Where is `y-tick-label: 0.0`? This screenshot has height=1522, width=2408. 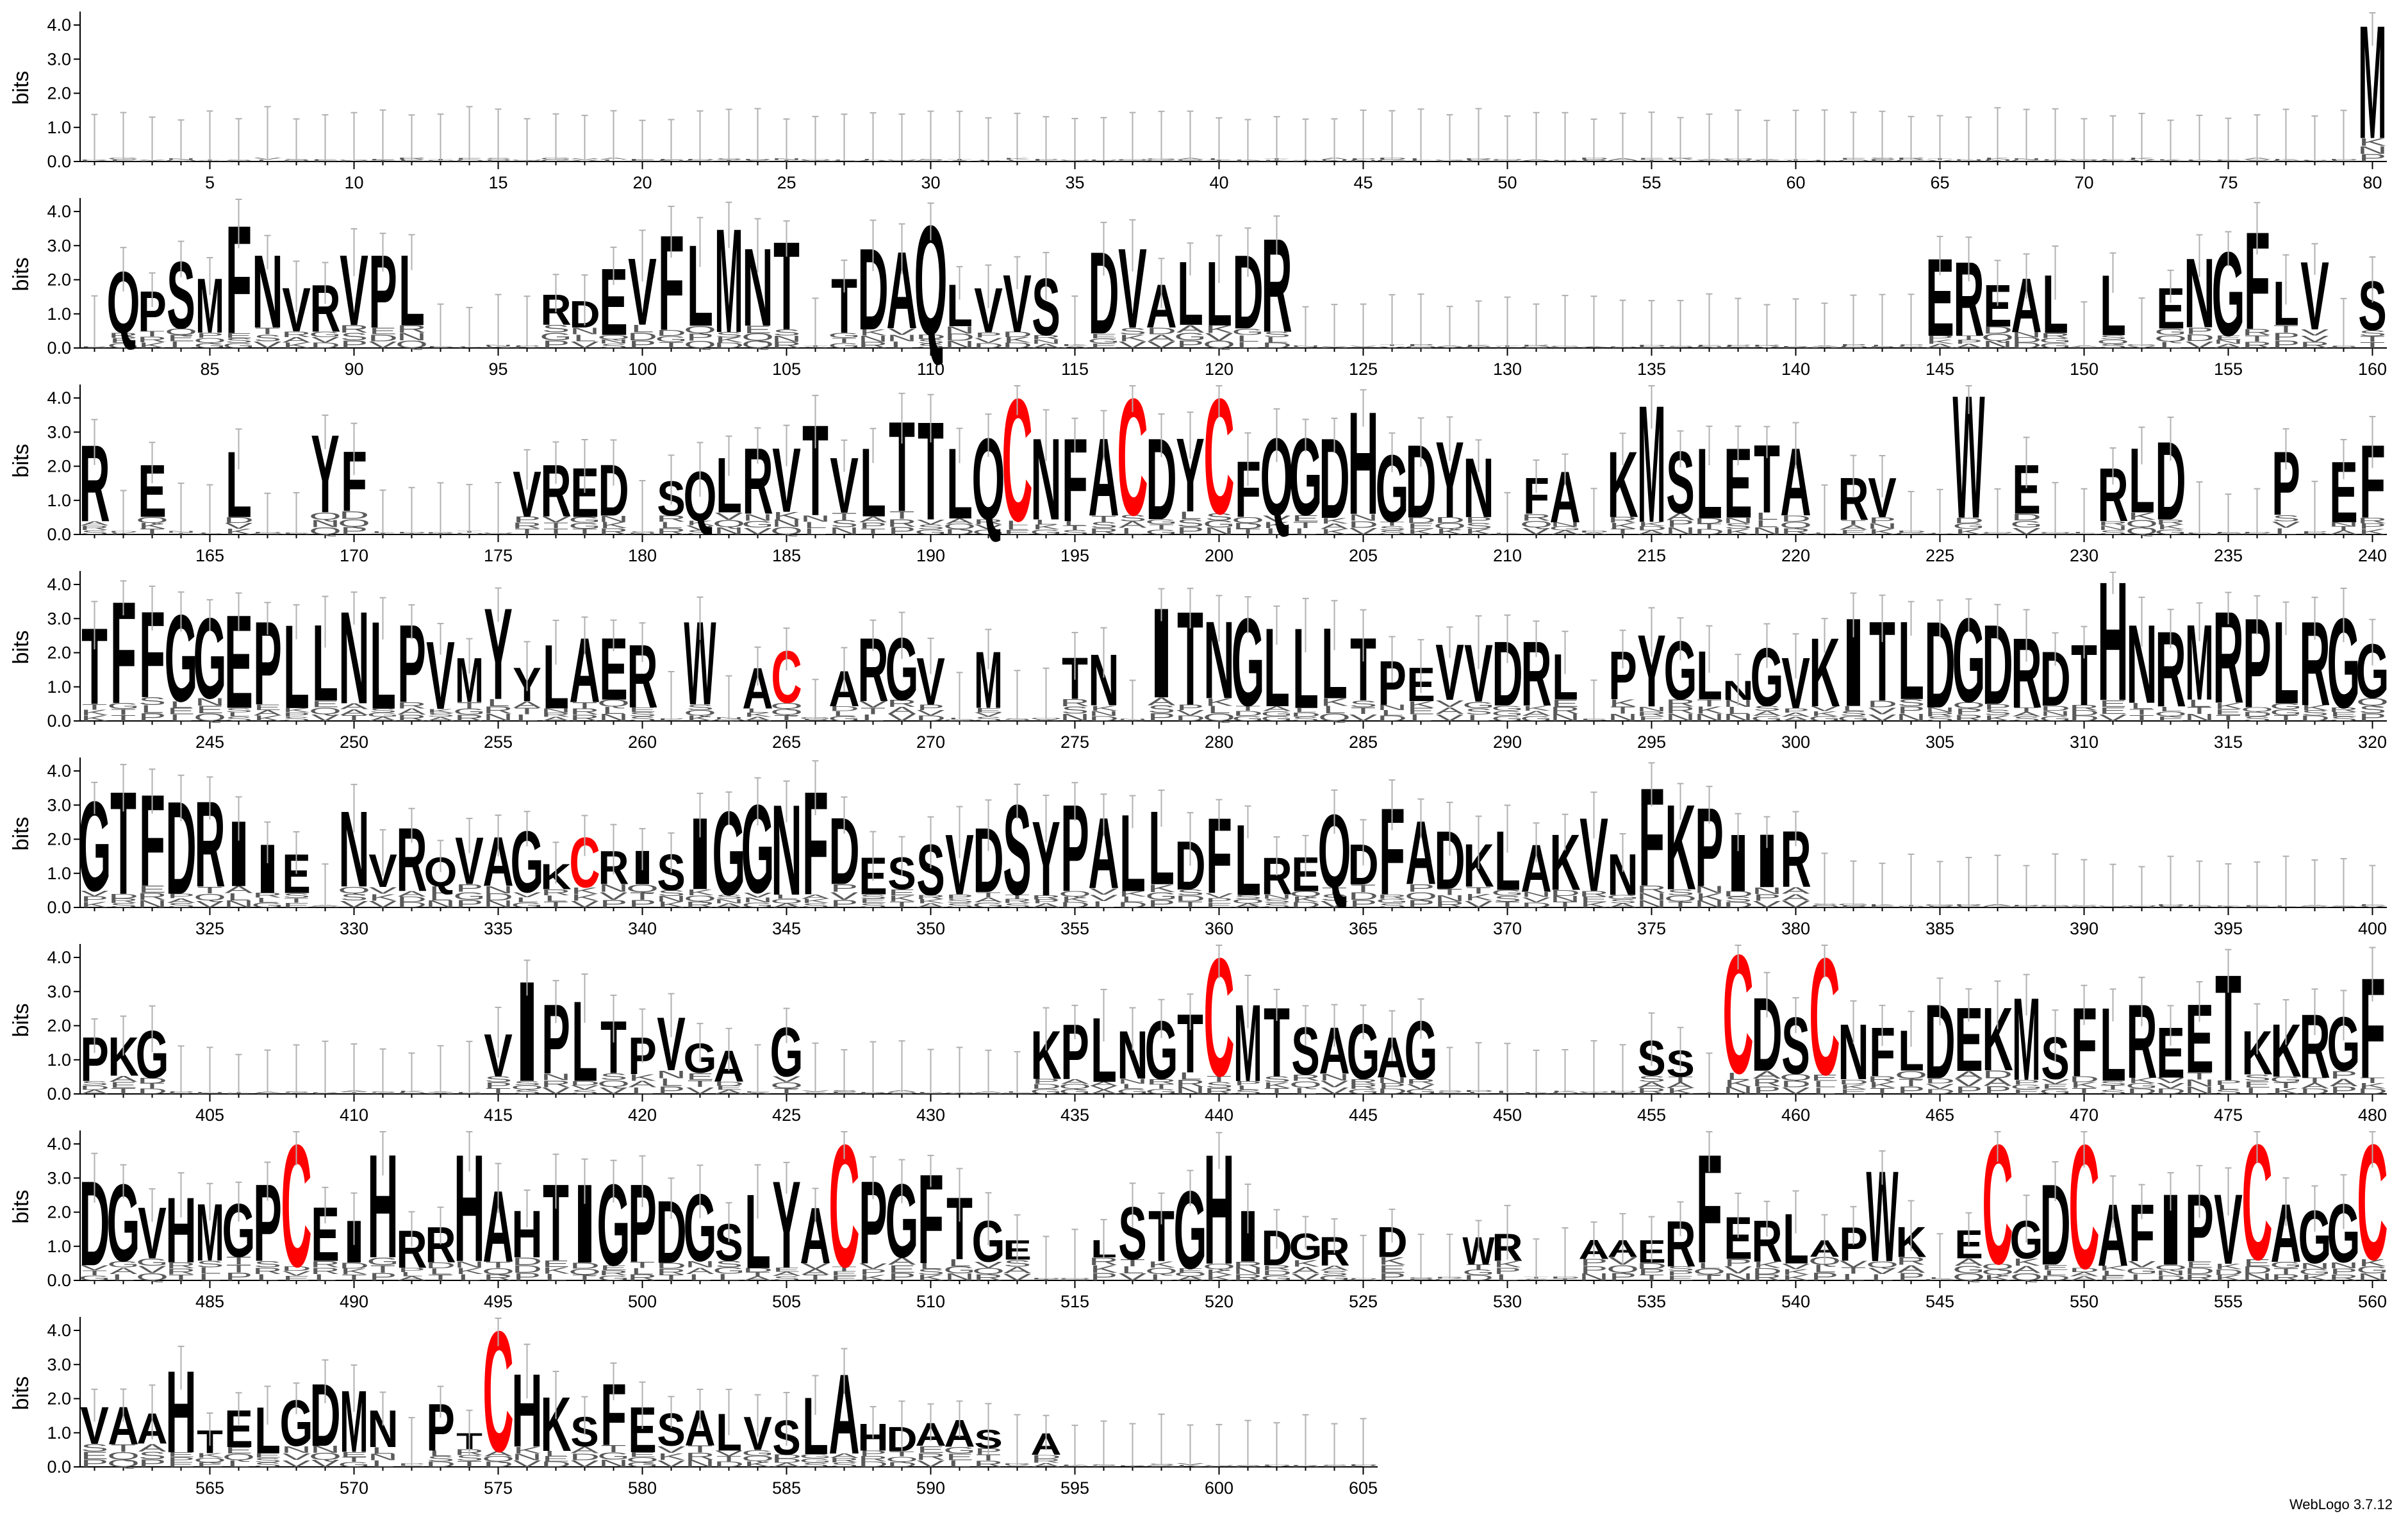 y-tick-label: 0.0 is located at coordinates (59, 1467).